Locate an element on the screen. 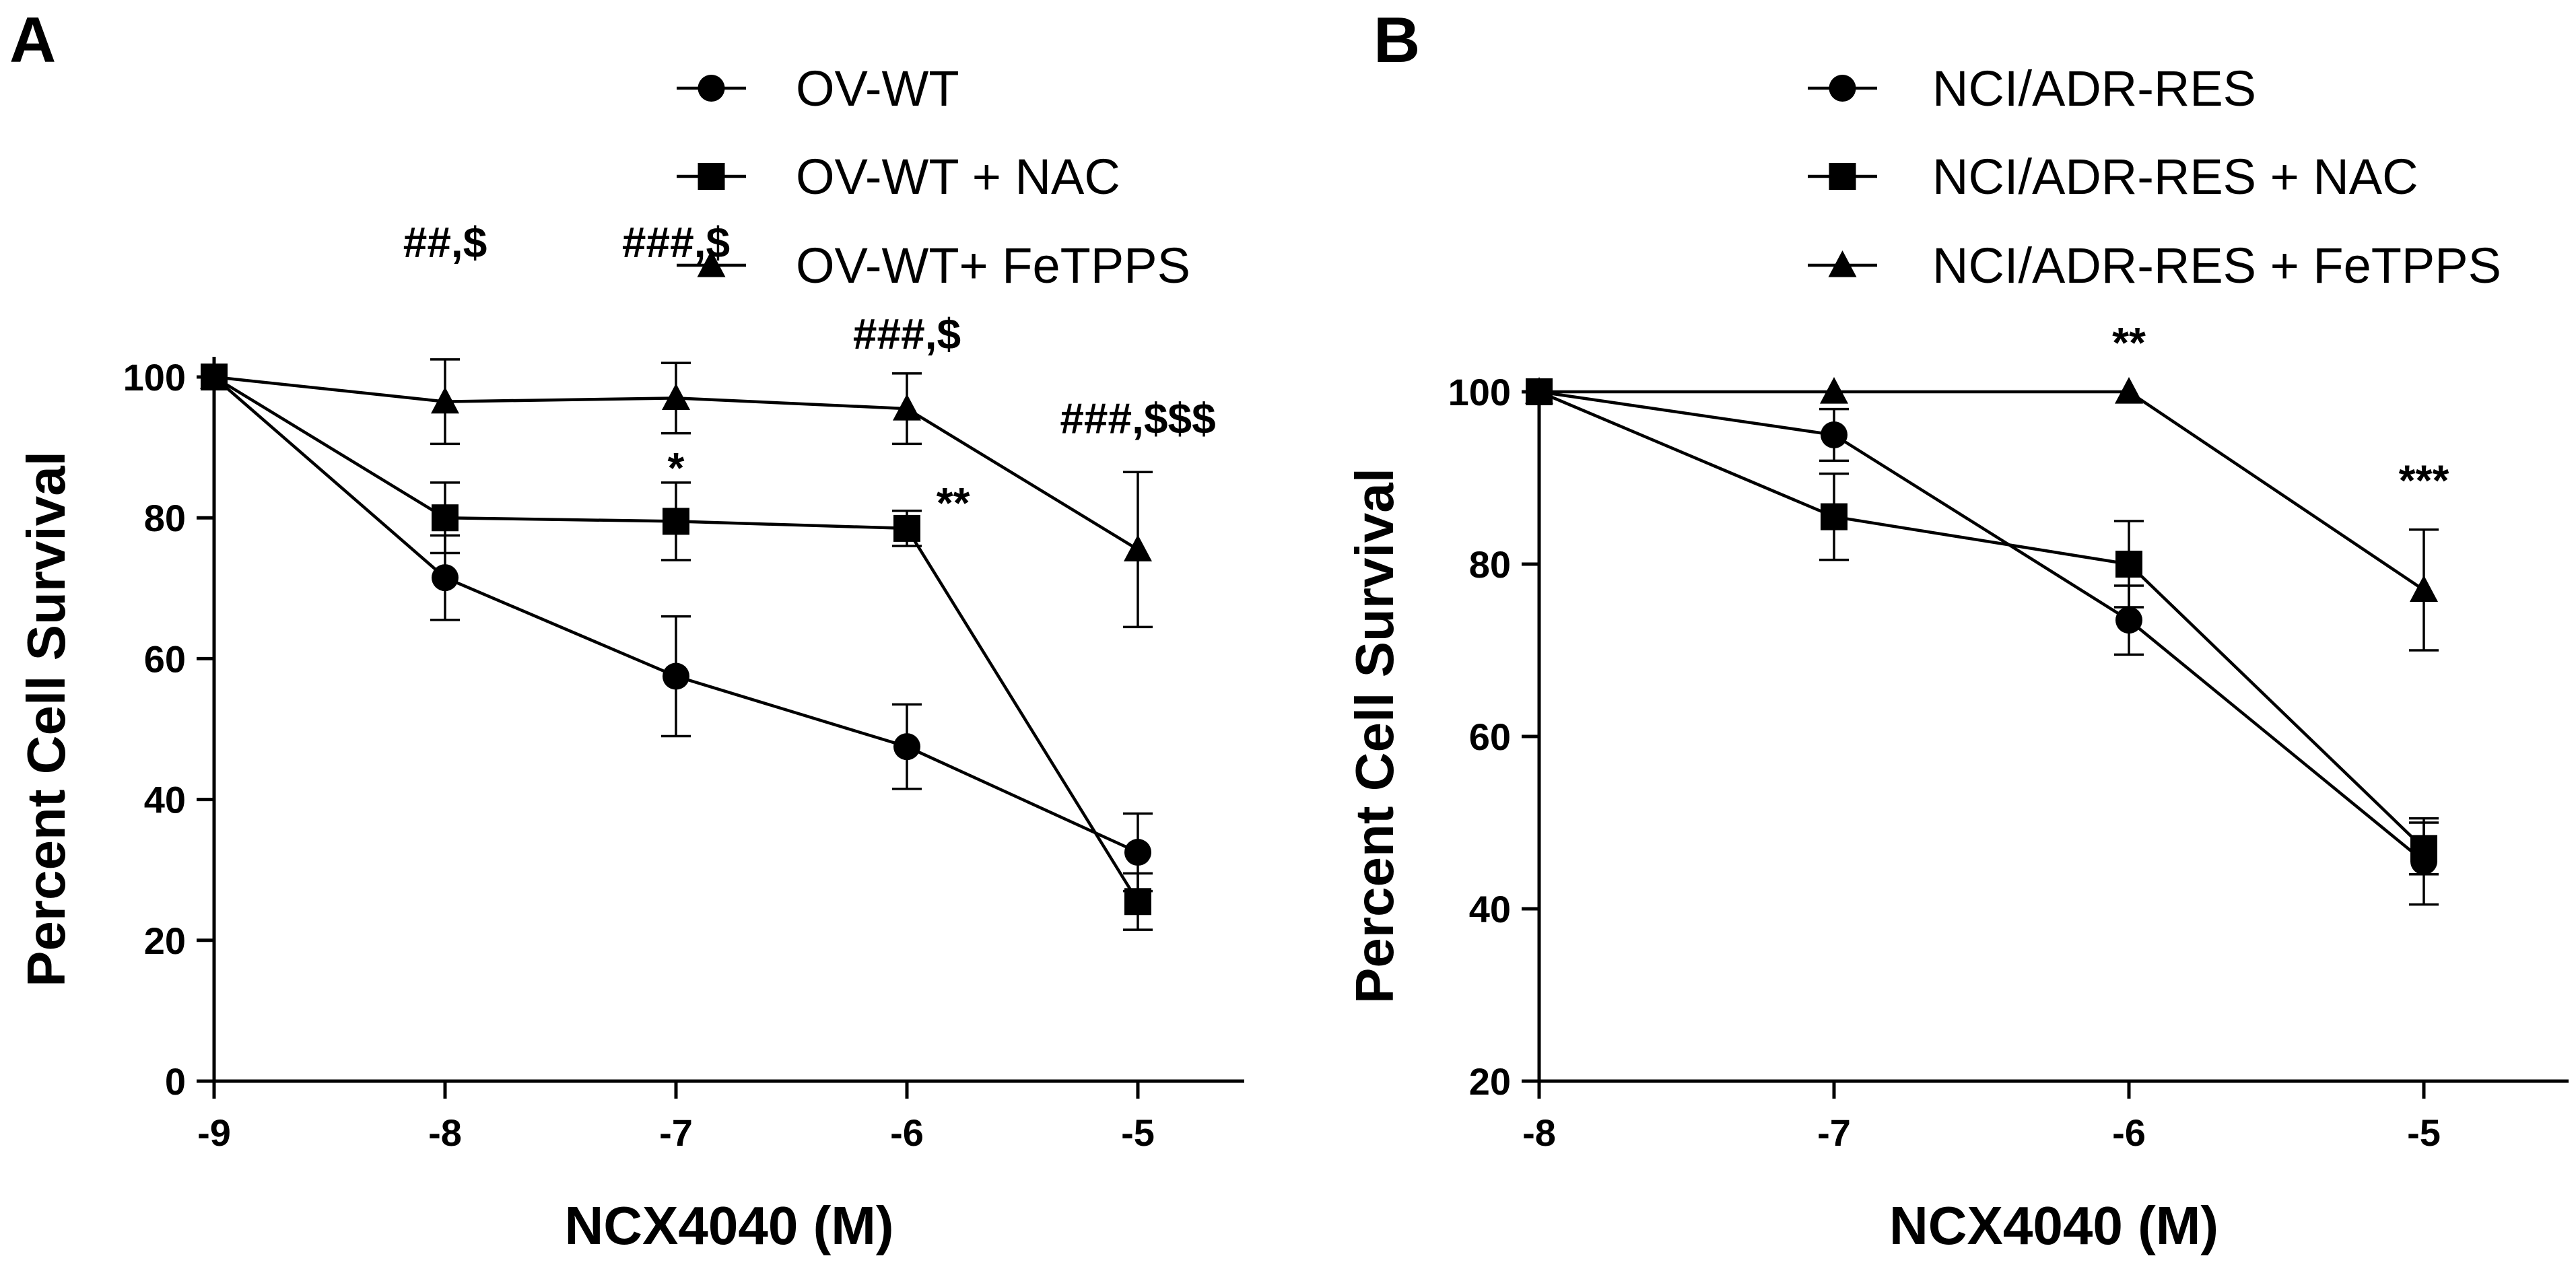 This screenshot has width=2576, height=1273. legend-label-a: OV-WT+ FeTPPS is located at coordinates (993, 266).